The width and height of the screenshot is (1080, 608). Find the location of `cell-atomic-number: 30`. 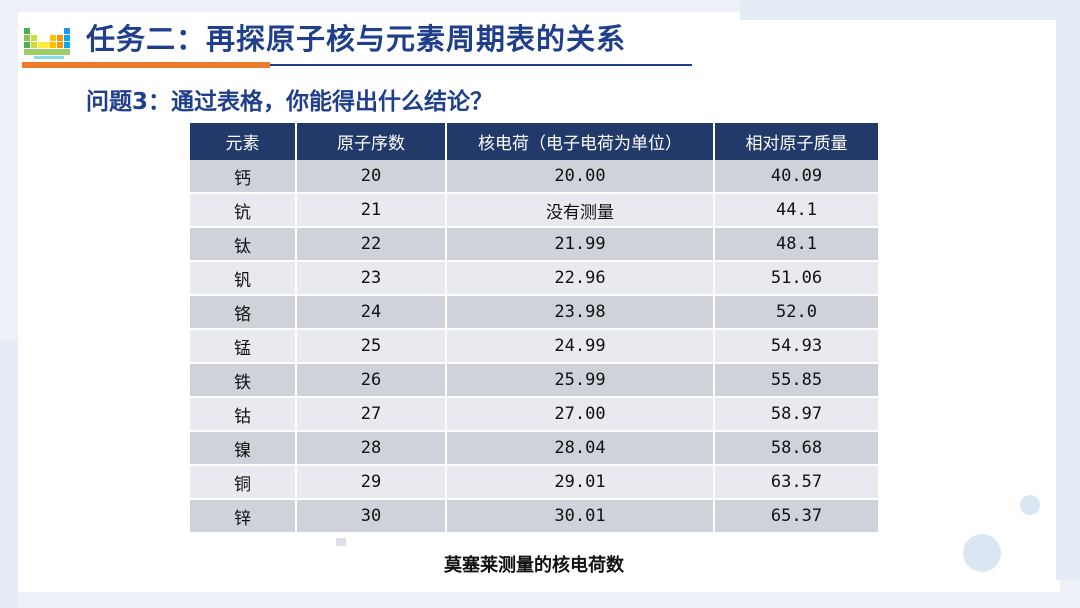

cell-atomic-number: 30 is located at coordinates (371, 516).